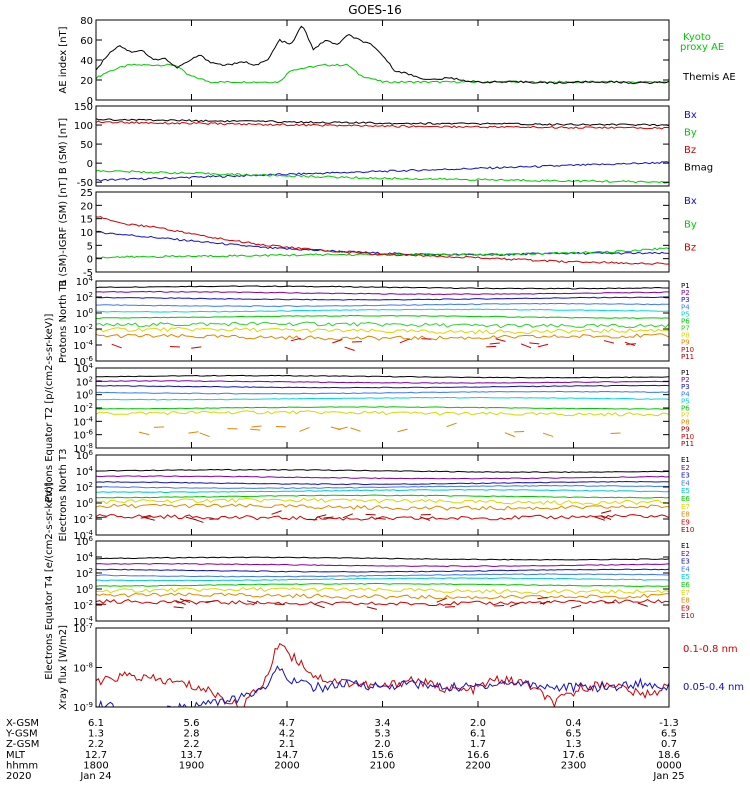 The image size is (750, 800). Describe the element at coordinates (690, 115) in the screenshot. I see `legend-bx: Bx` at that location.